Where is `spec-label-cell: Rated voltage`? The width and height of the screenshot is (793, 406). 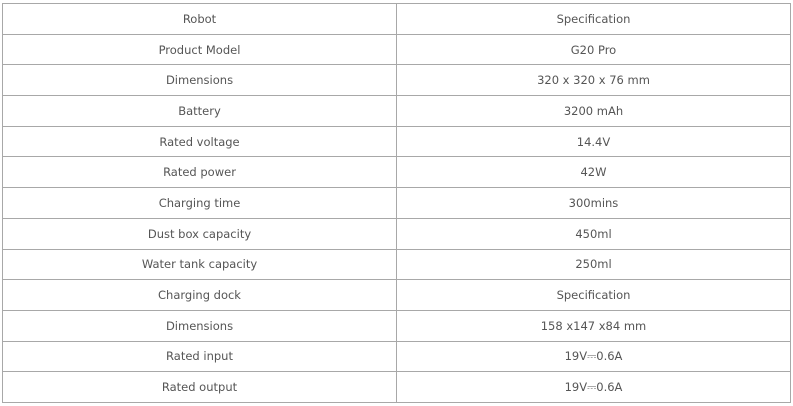
spec-label-cell: Rated voltage is located at coordinates (199, 141).